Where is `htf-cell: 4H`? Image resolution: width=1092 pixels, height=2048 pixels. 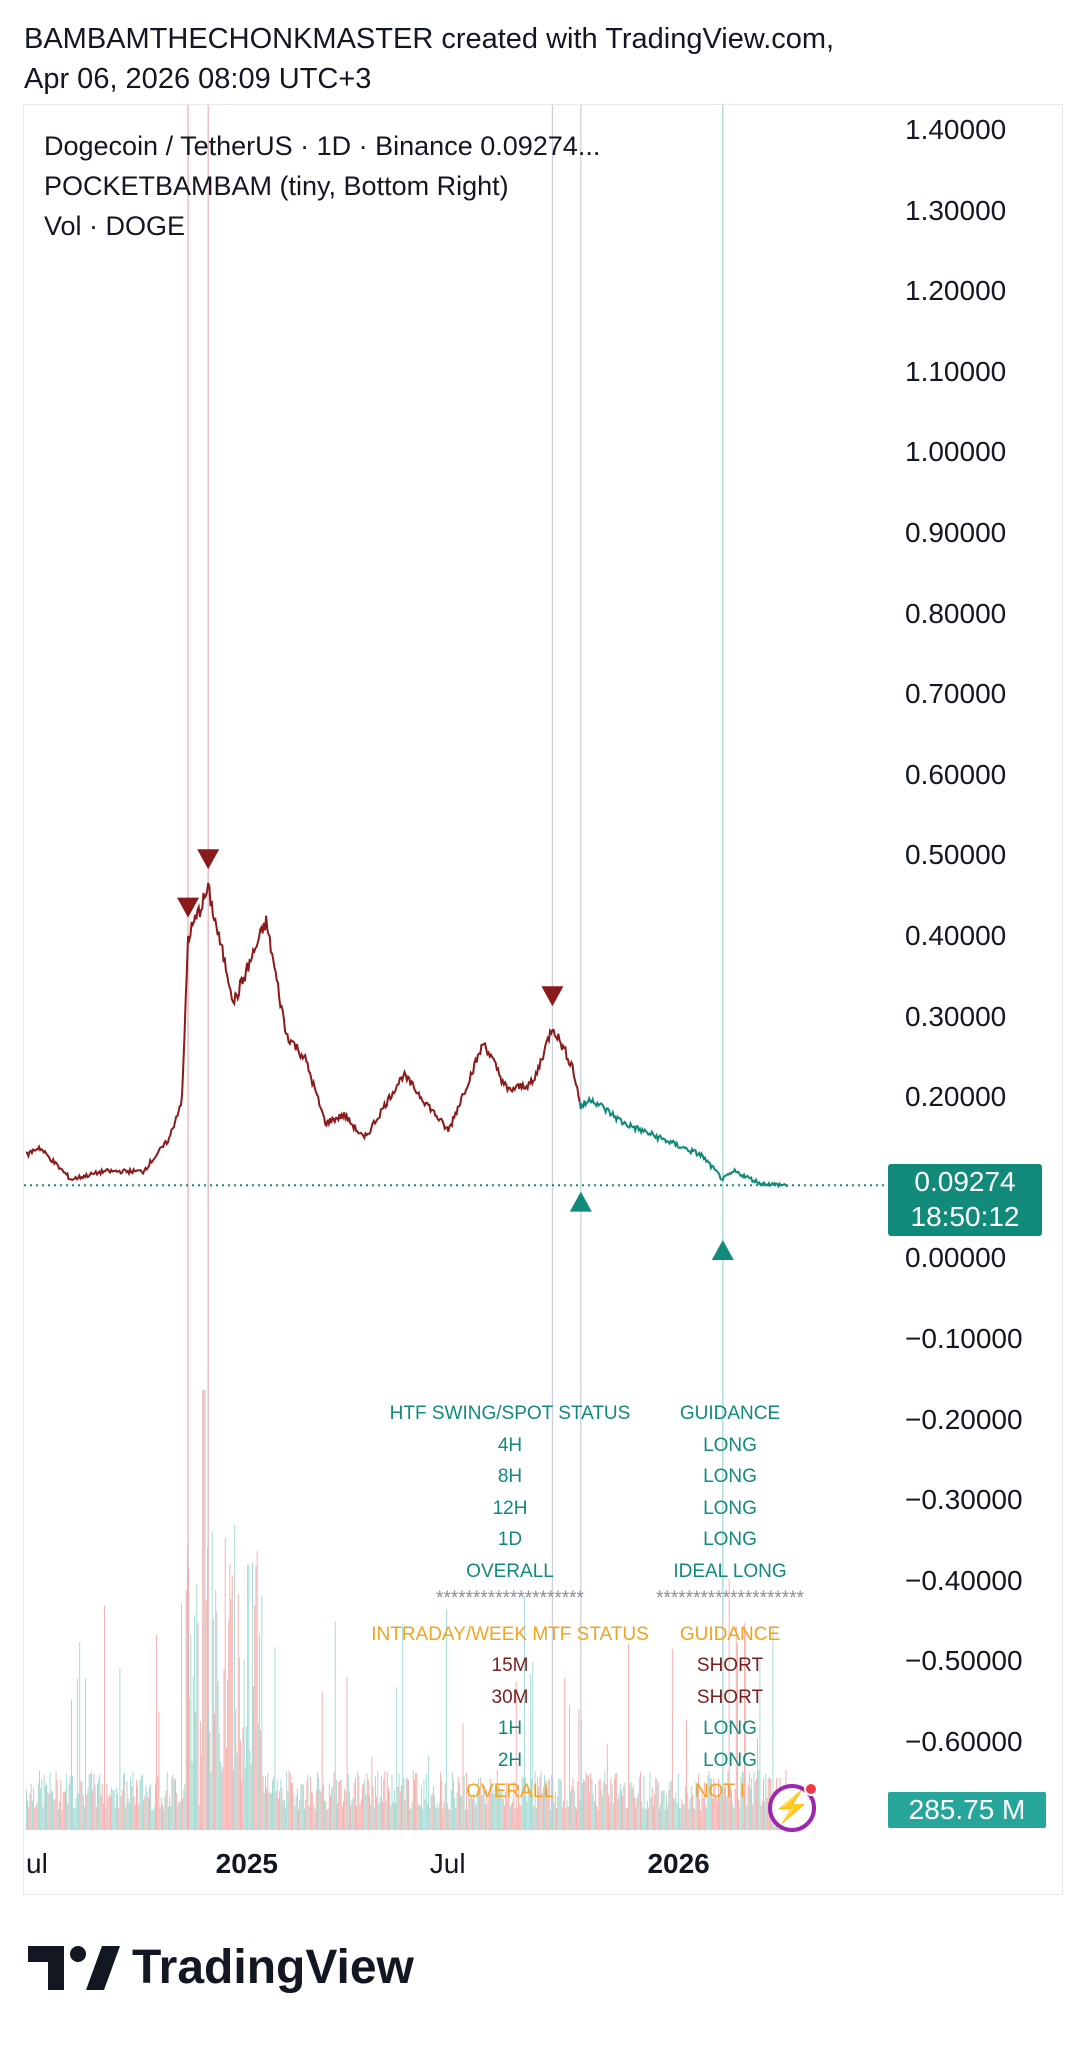 htf-cell: 4H is located at coordinates (510, 1445).